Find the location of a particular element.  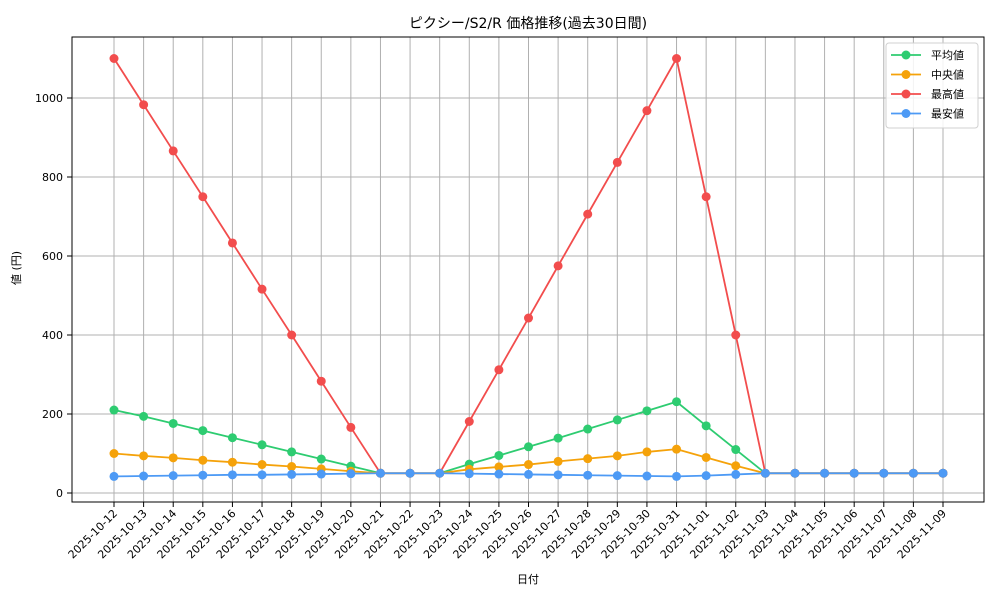

y-axis: 0 200 400 600 800 1000 is located at coordinates (53, 296).